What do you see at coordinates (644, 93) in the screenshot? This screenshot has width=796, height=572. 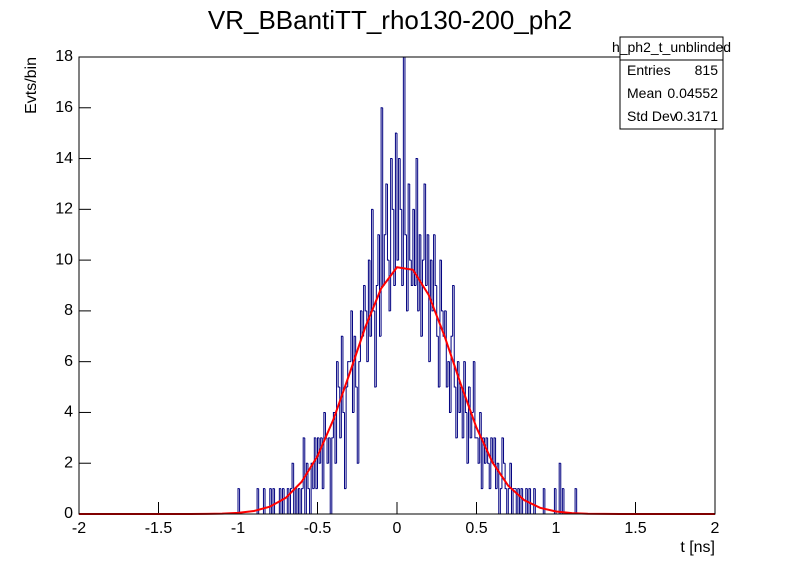 I see `stats-key: Mean` at bounding box center [644, 93].